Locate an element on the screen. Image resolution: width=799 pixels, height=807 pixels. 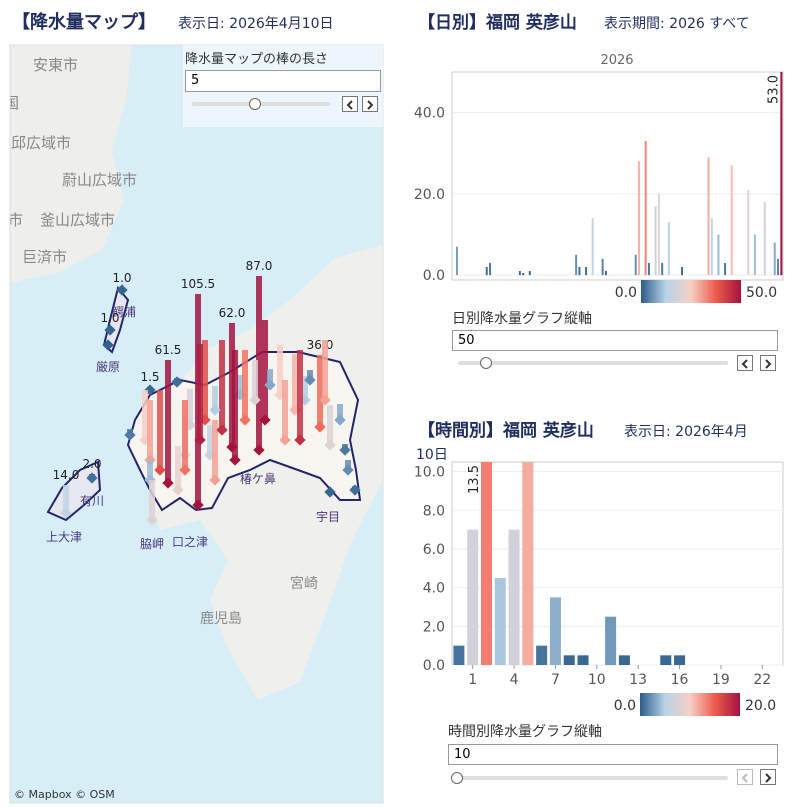
daily-plot is located at coordinates (617, 176).